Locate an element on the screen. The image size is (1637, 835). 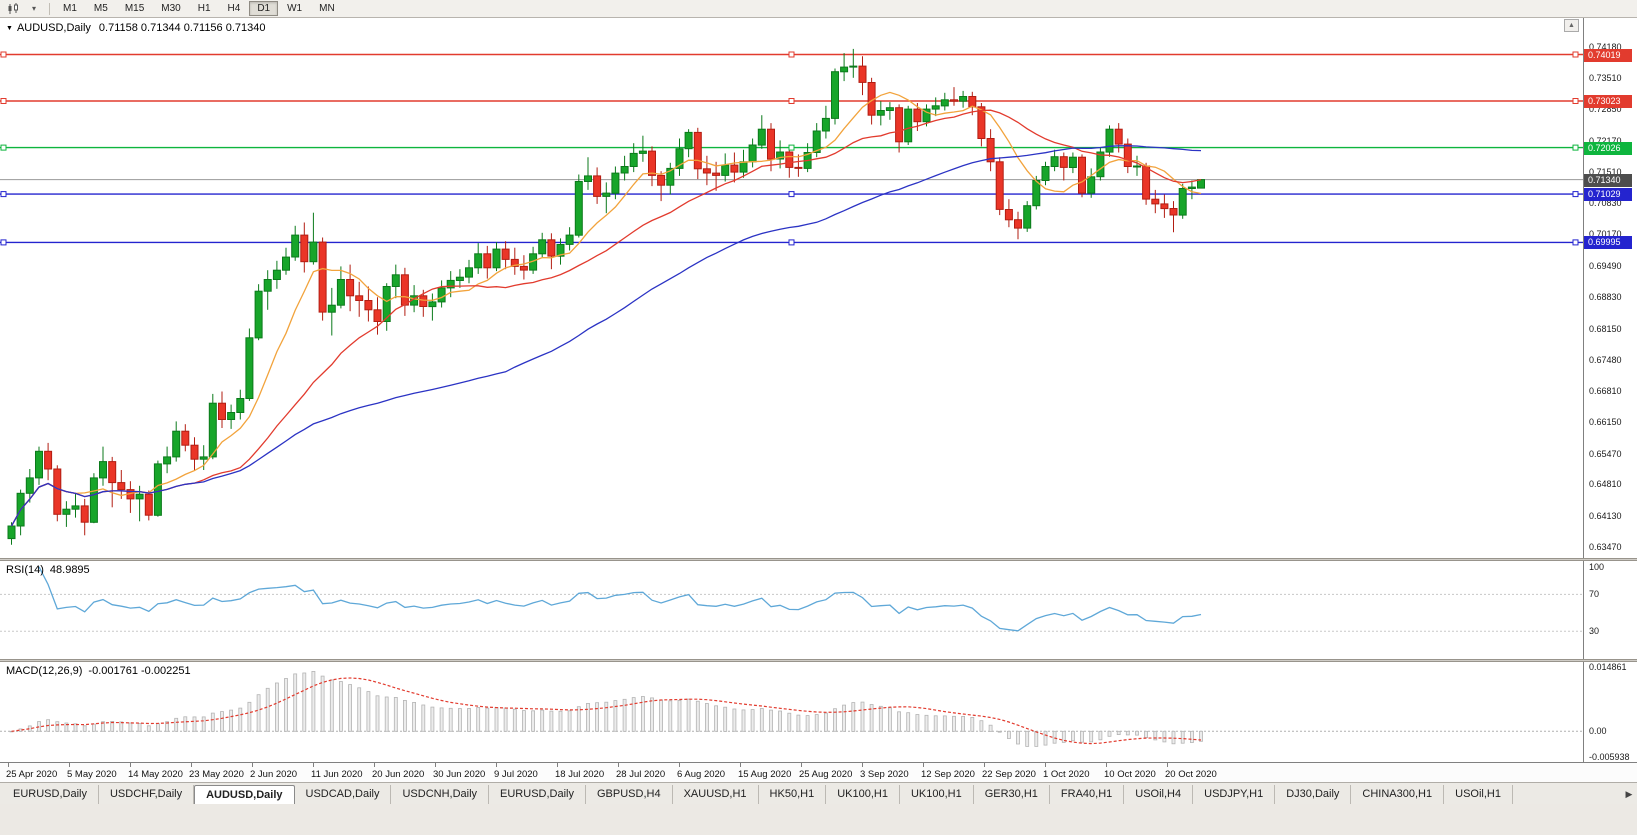
tab-fra40-h1: FRA40,H1 is located at coordinates (1087, 794).